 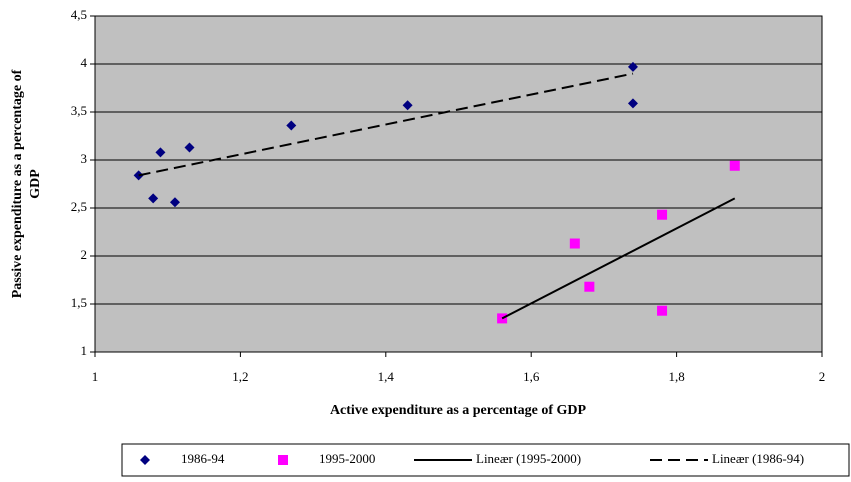 What do you see at coordinates (347, 458) in the screenshot?
I see `legend-label: 1995-2000` at bounding box center [347, 458].